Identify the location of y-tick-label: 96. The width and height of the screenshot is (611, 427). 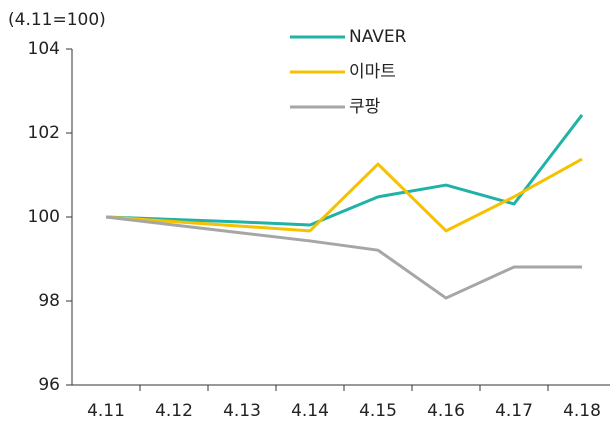
(49, 385).